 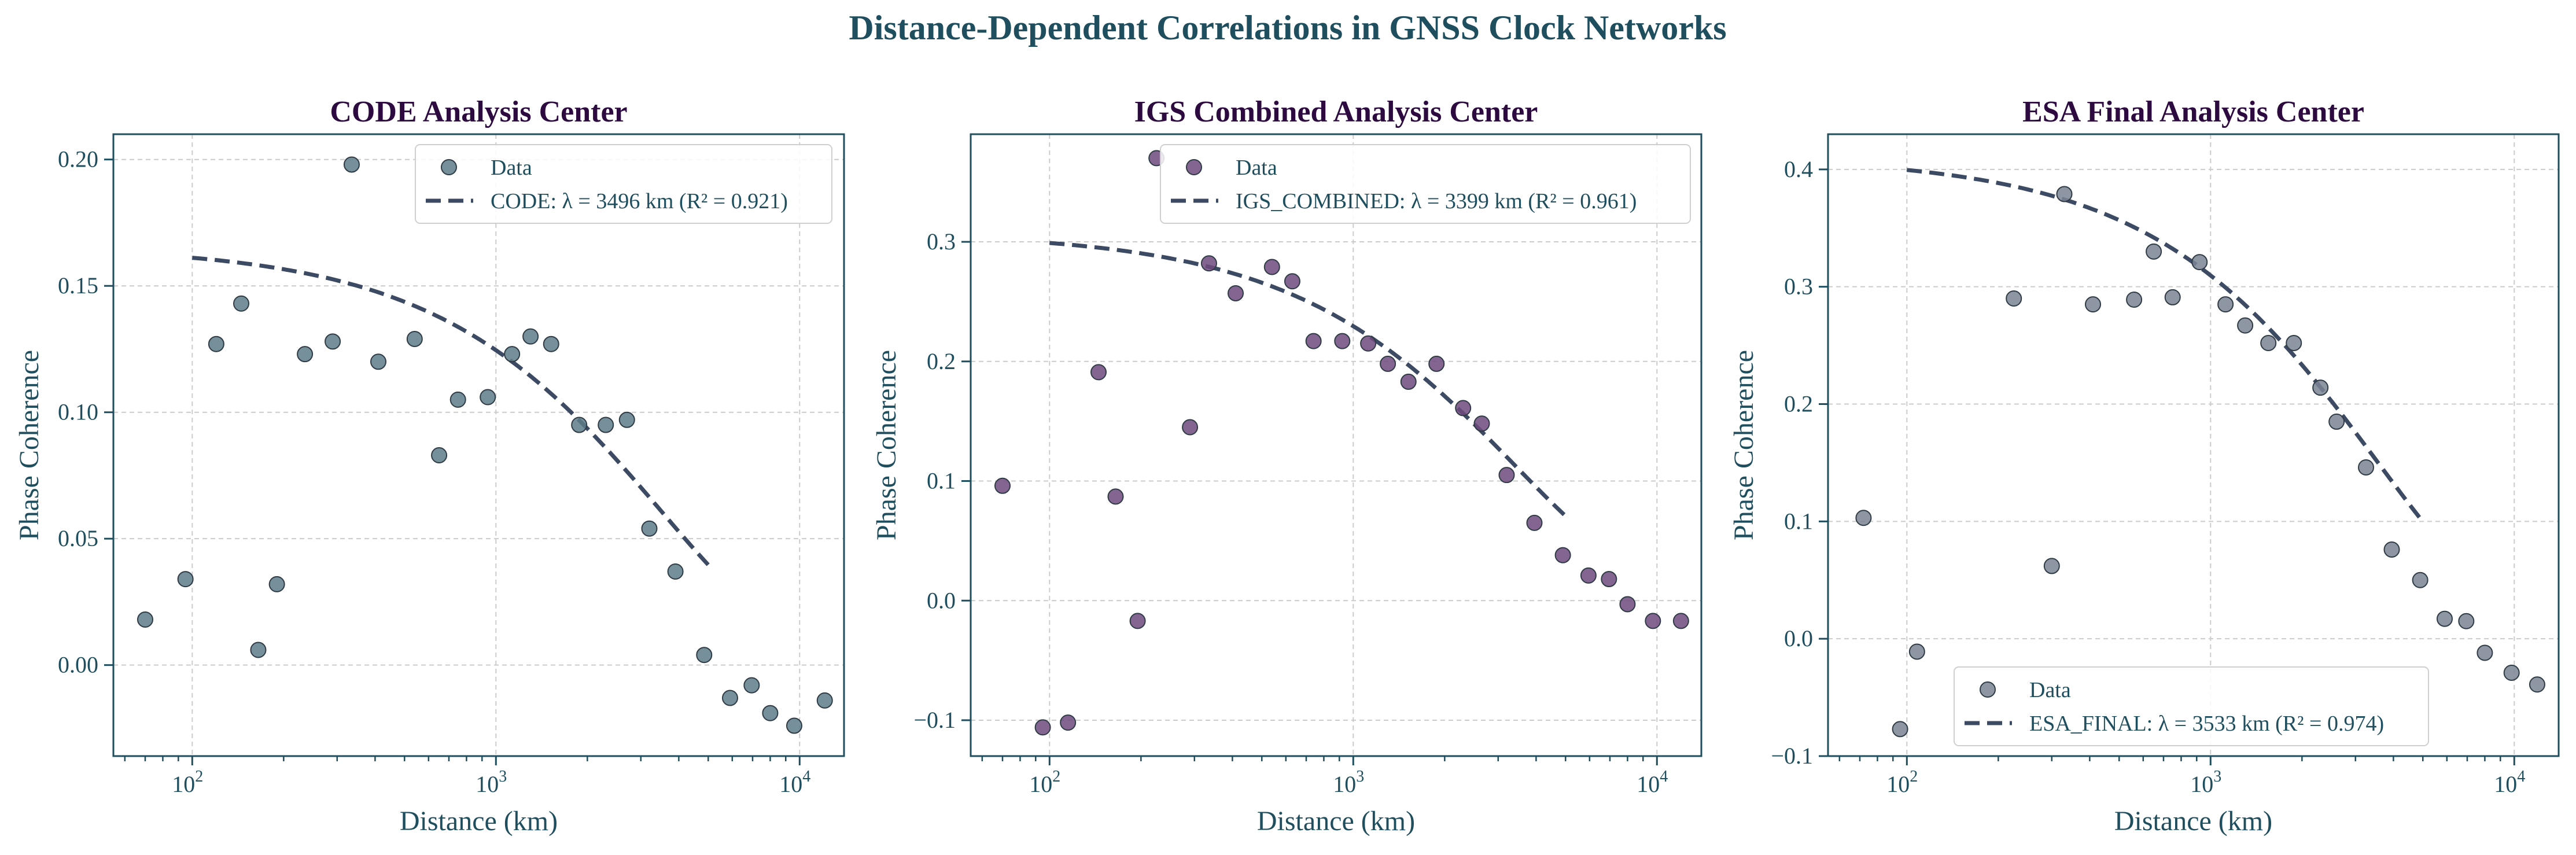 I want to click on panel-title: CODE Analysis Center, so click(x=478, y=111).